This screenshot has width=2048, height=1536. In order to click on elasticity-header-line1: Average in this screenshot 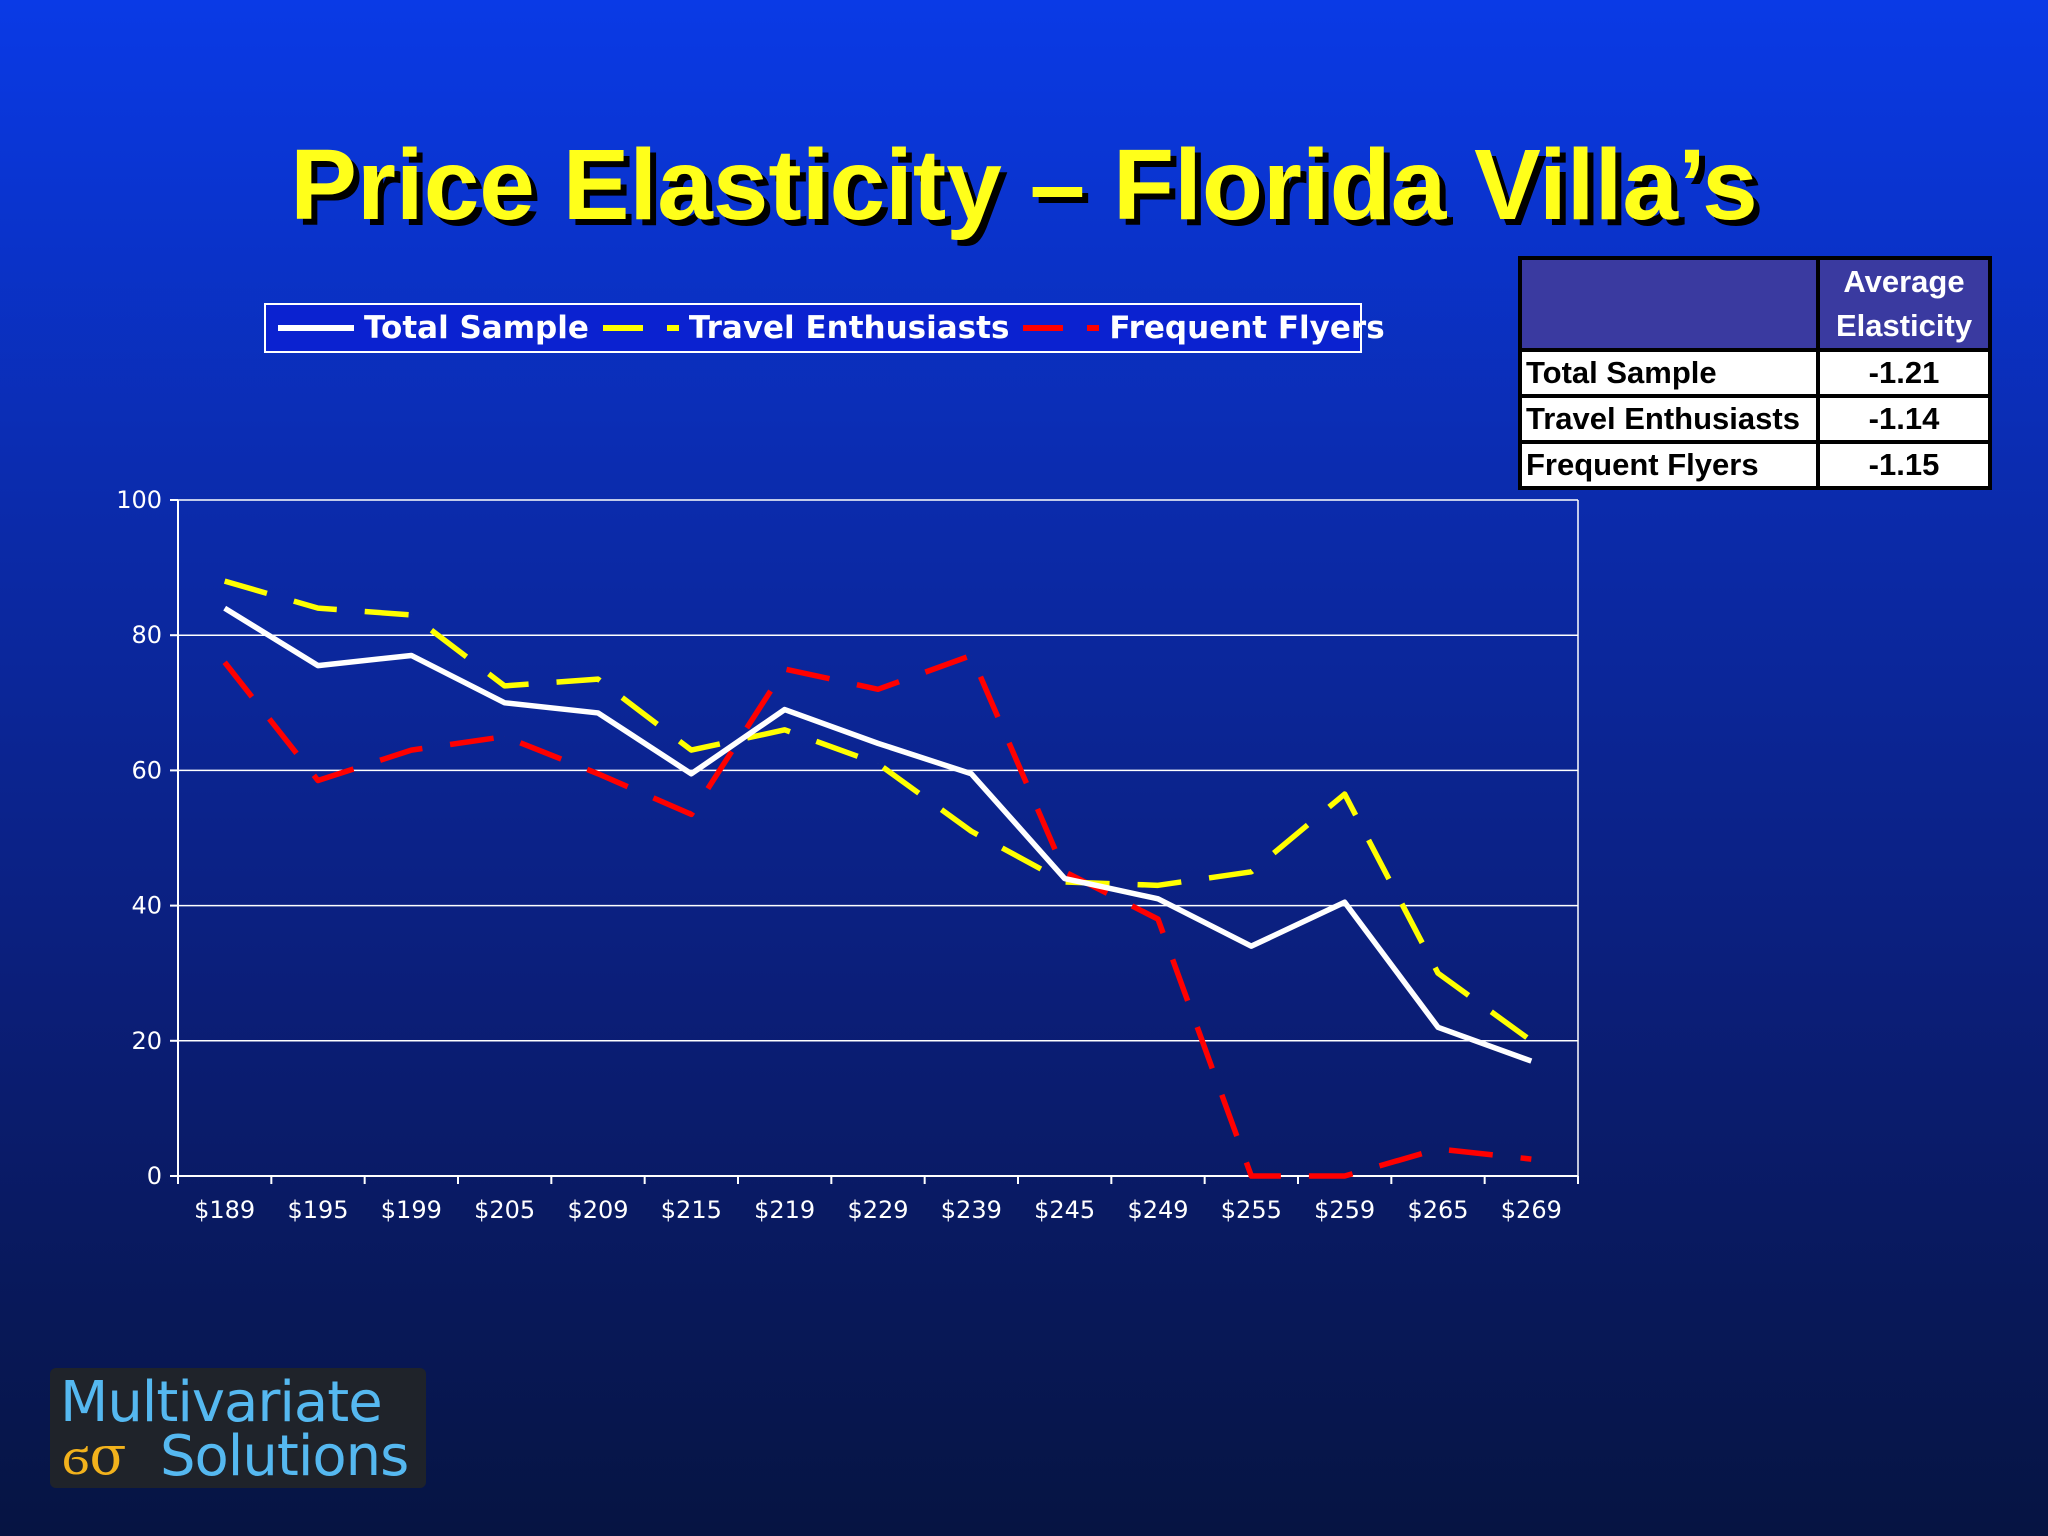, I will do `click(1904, 281)`.